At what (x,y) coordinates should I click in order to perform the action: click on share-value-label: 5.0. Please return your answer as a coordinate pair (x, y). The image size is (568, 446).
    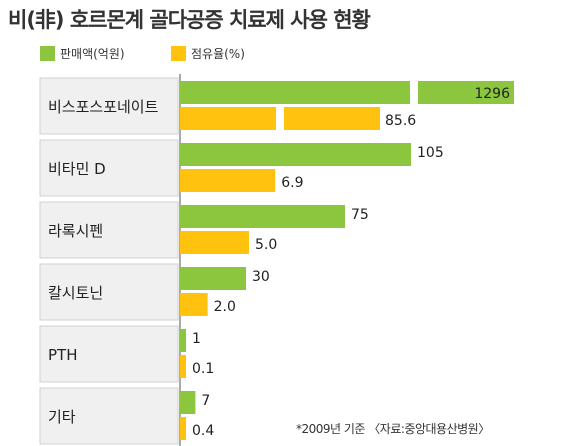
    Looking at the image, I should click on (266, 245).